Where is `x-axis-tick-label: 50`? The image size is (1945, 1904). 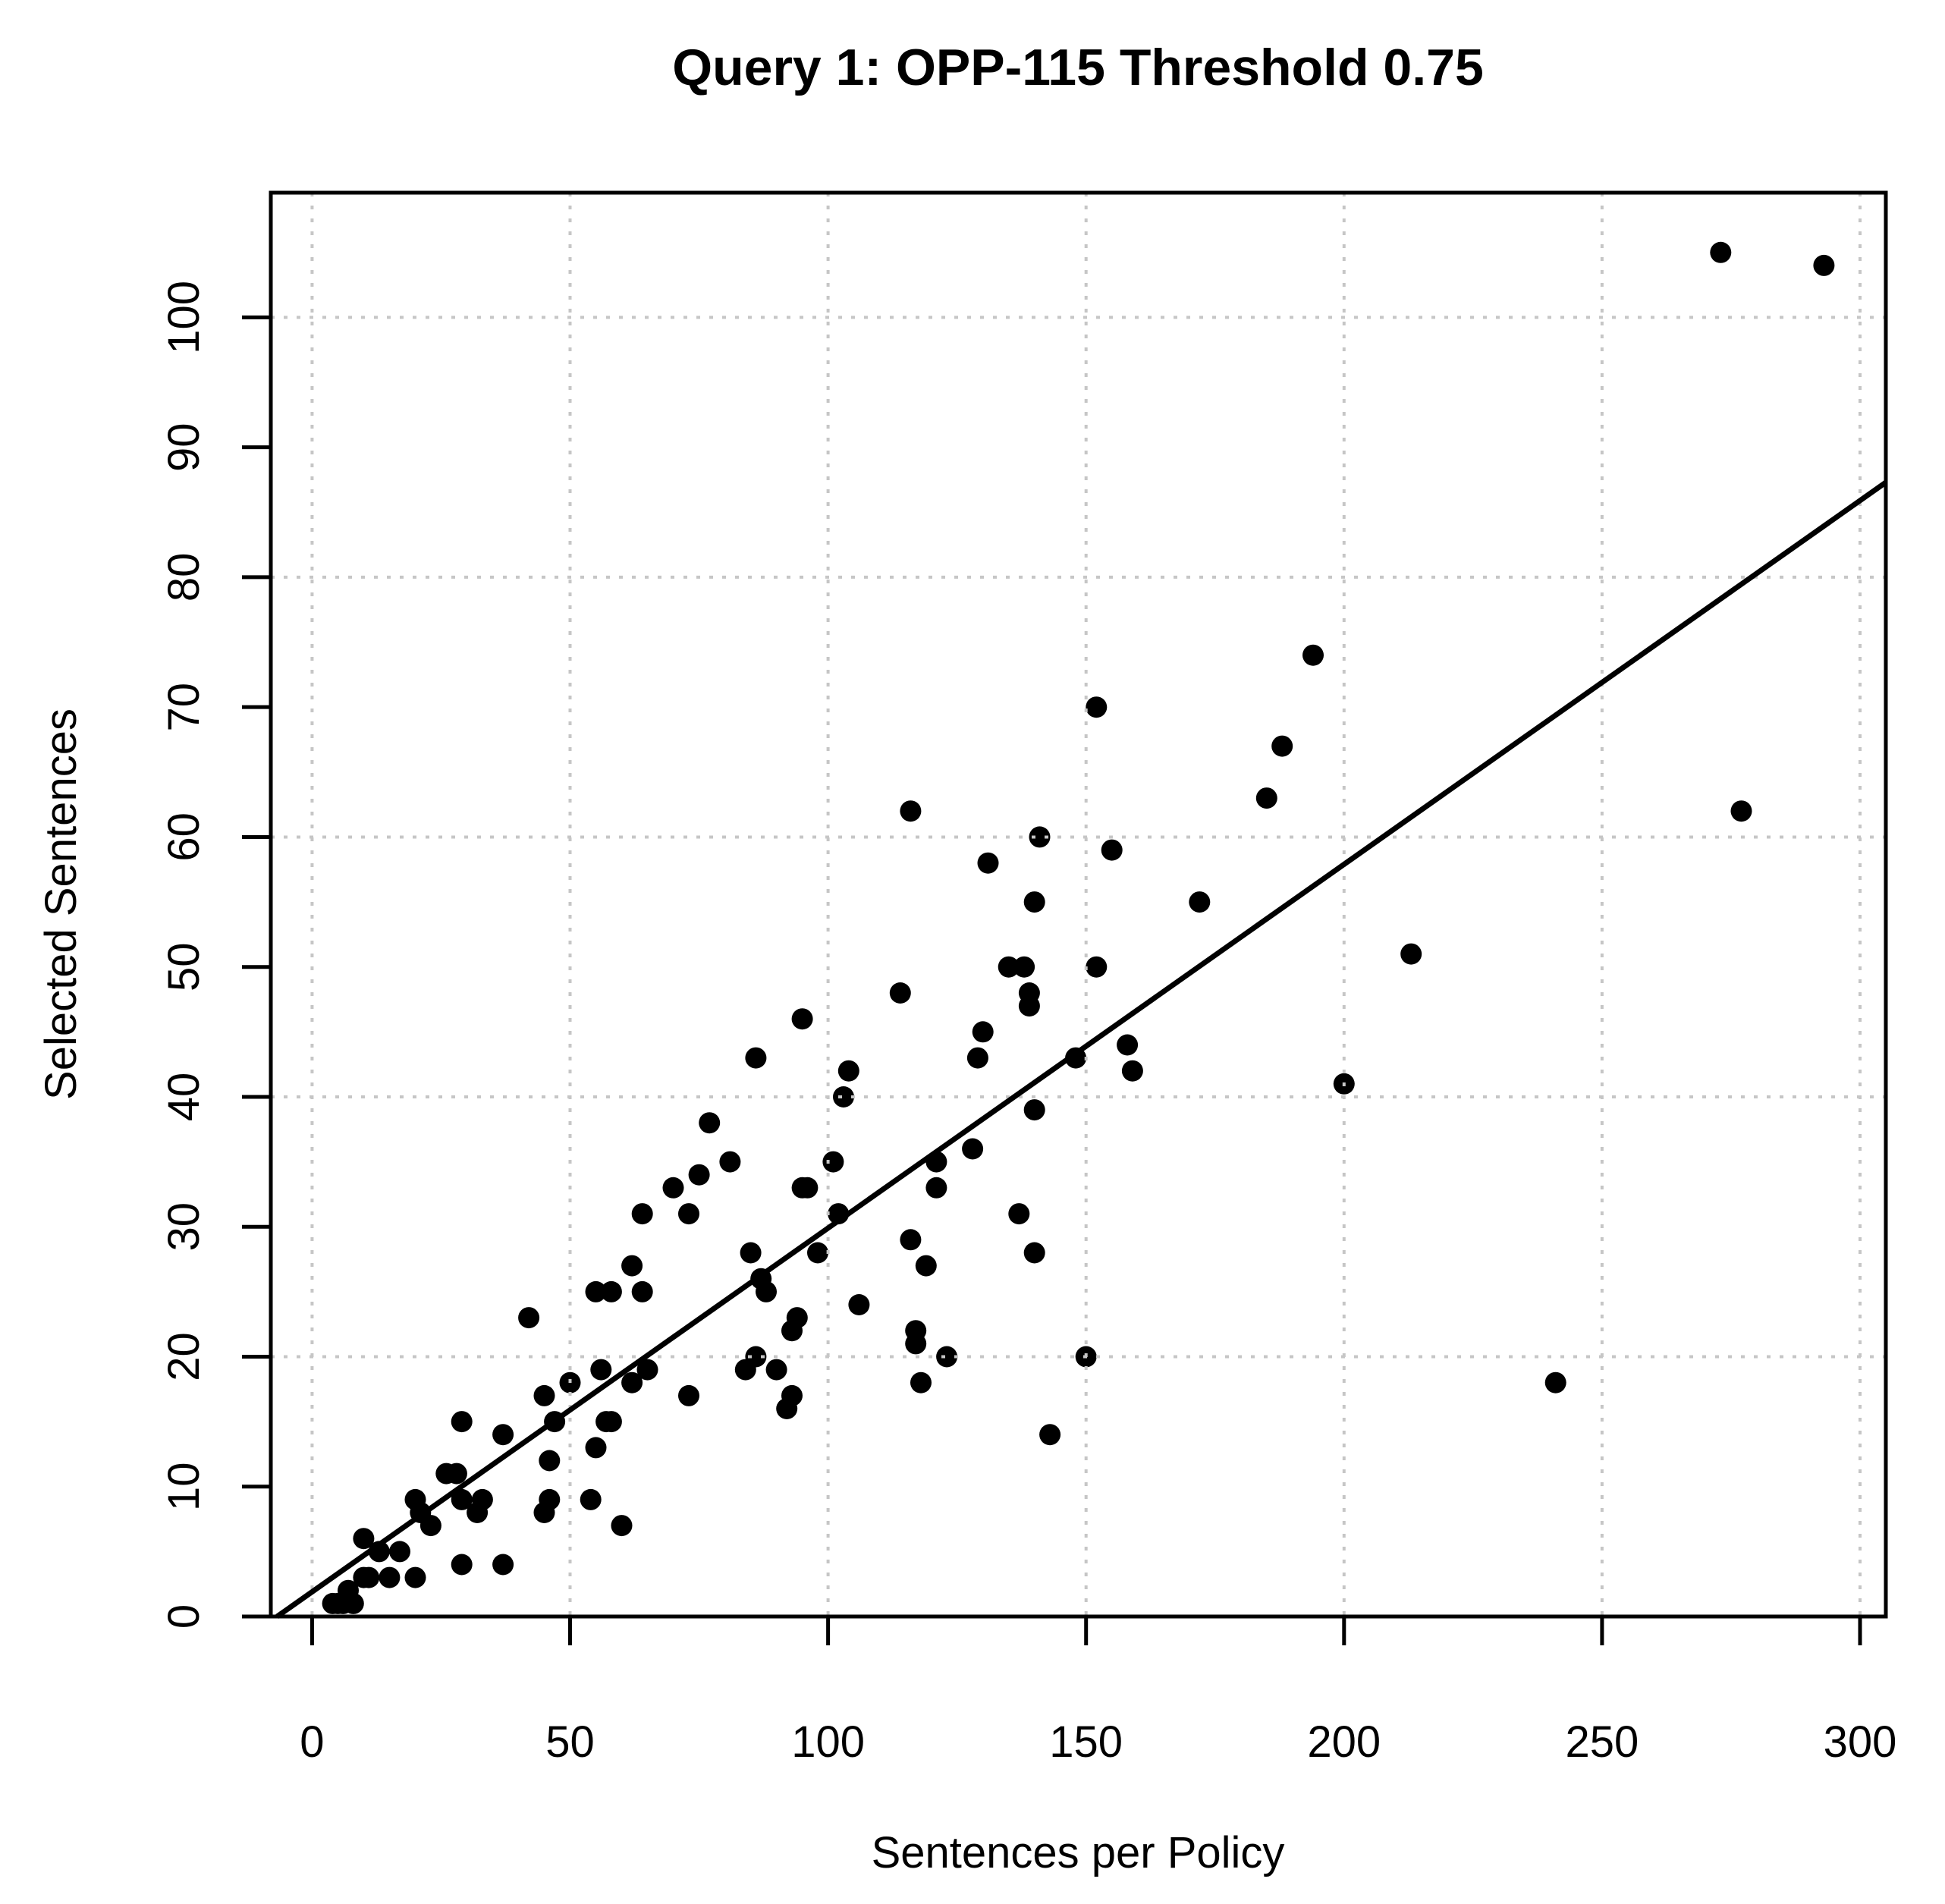 x-axis-tick-label: 50 is located at coordinates (570, 1742).